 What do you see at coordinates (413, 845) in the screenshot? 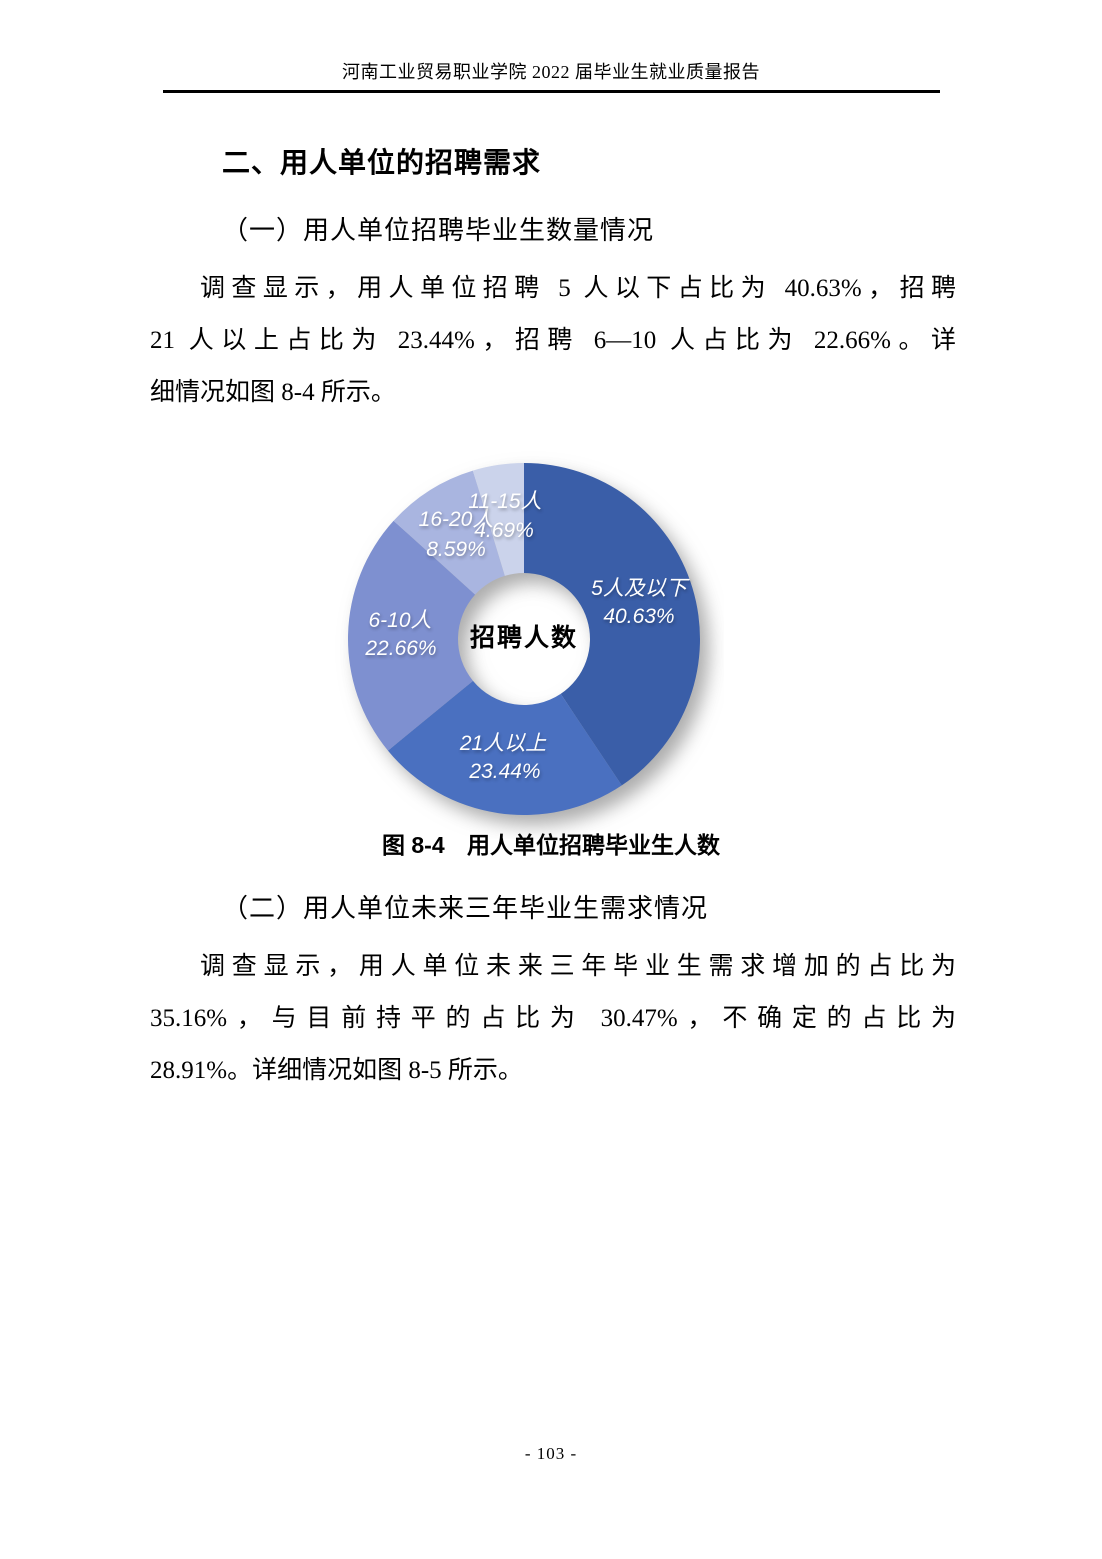
I see `figure-number: 图 8-4` at bounding box center [413, 845].